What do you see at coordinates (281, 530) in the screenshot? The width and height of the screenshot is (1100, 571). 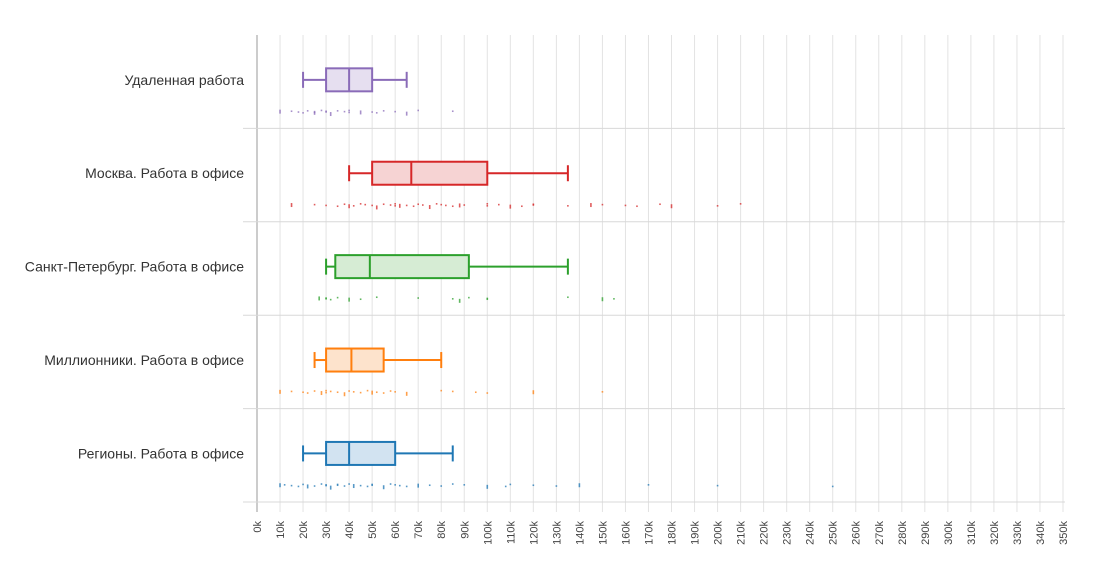 I see `x-tick-label: 10k` at bounding box center [281, 530].